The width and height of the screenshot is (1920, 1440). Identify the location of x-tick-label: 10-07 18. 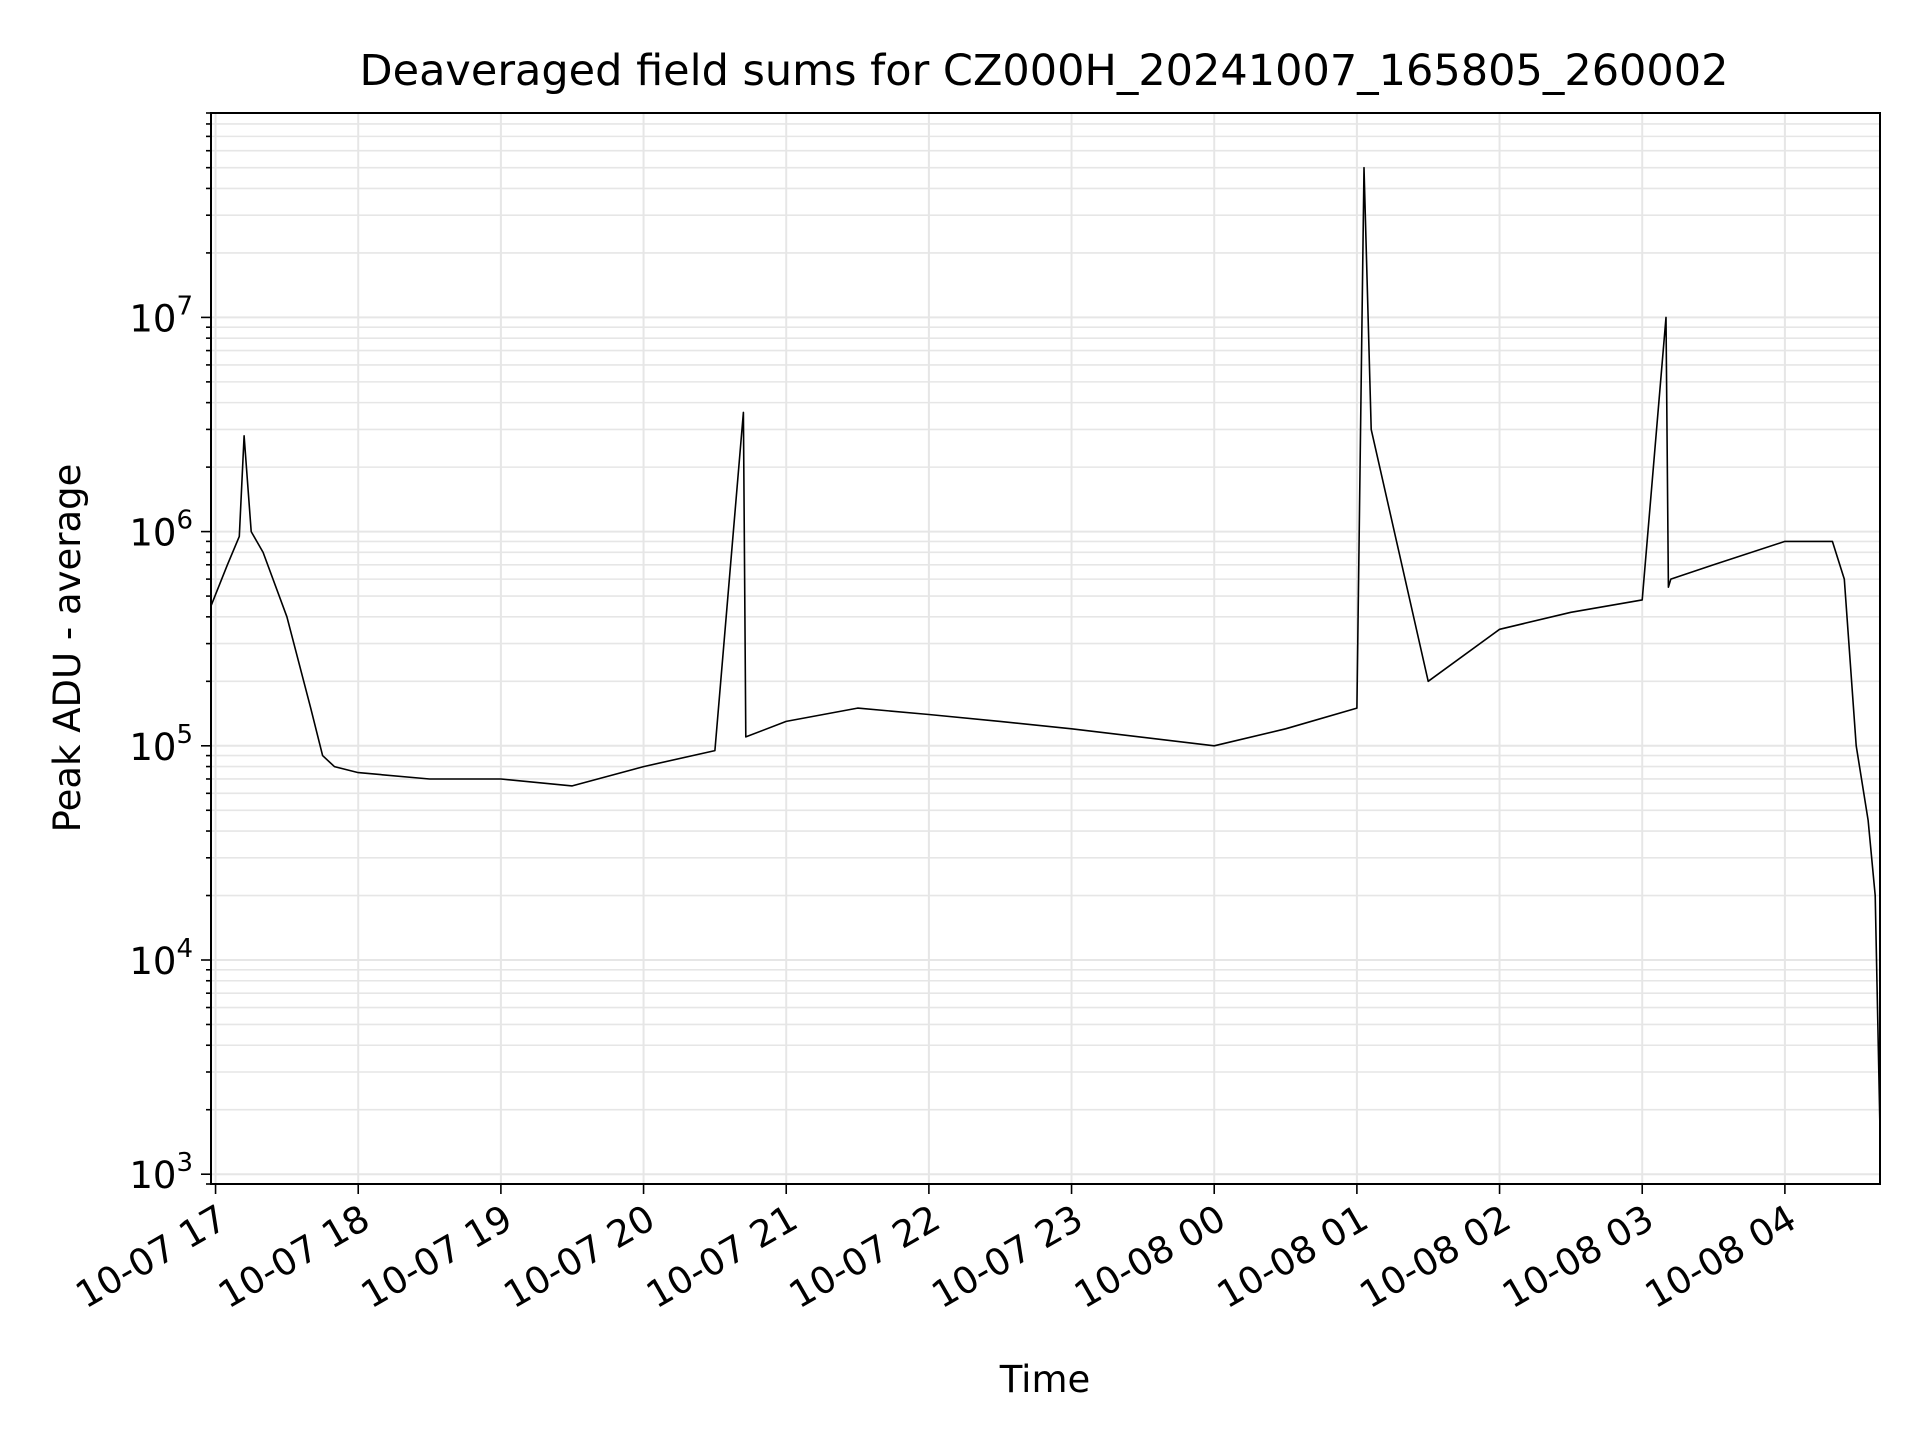
(294, 1257).